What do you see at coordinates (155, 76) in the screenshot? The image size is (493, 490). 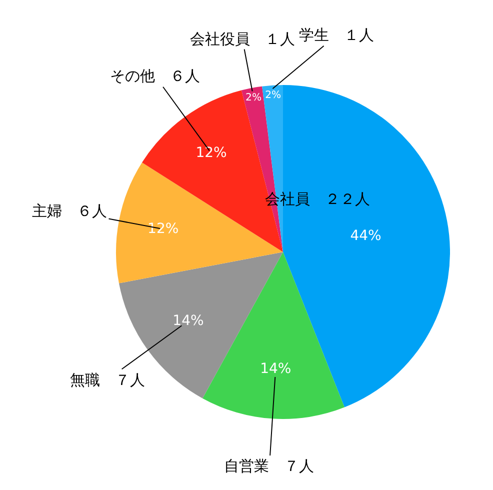 I see `slice-label: その他 ６人` at bounding box center [155, 76].